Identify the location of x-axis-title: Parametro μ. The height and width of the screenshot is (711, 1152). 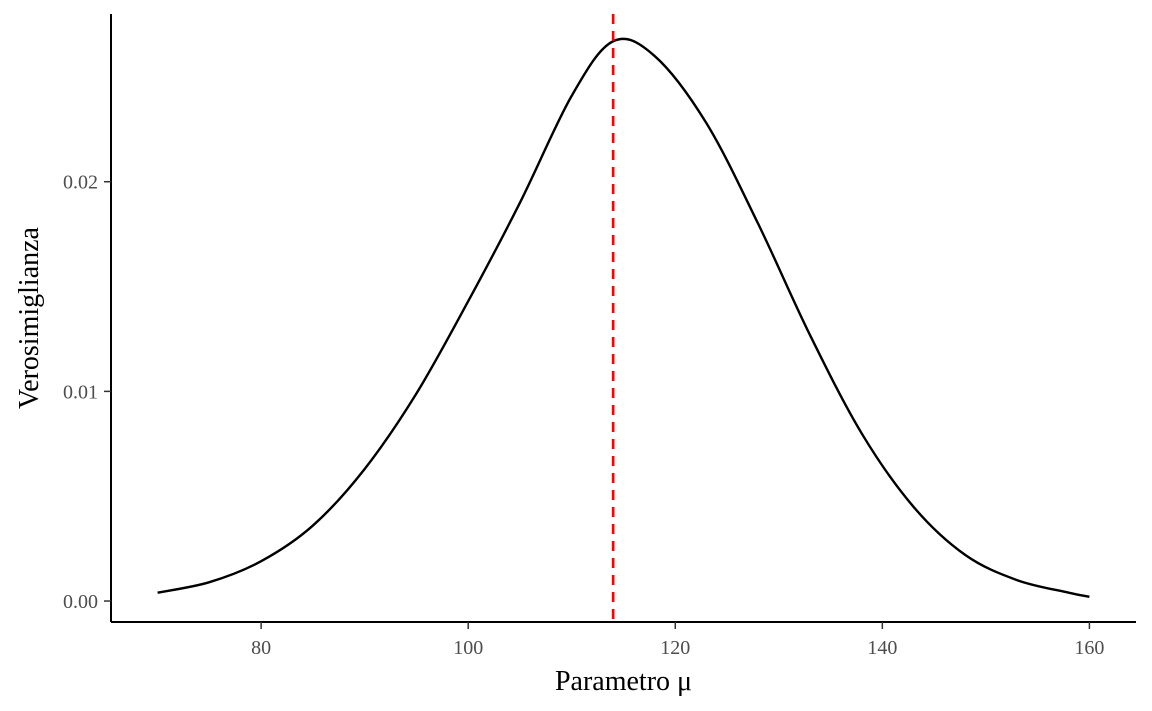
(623, 681).